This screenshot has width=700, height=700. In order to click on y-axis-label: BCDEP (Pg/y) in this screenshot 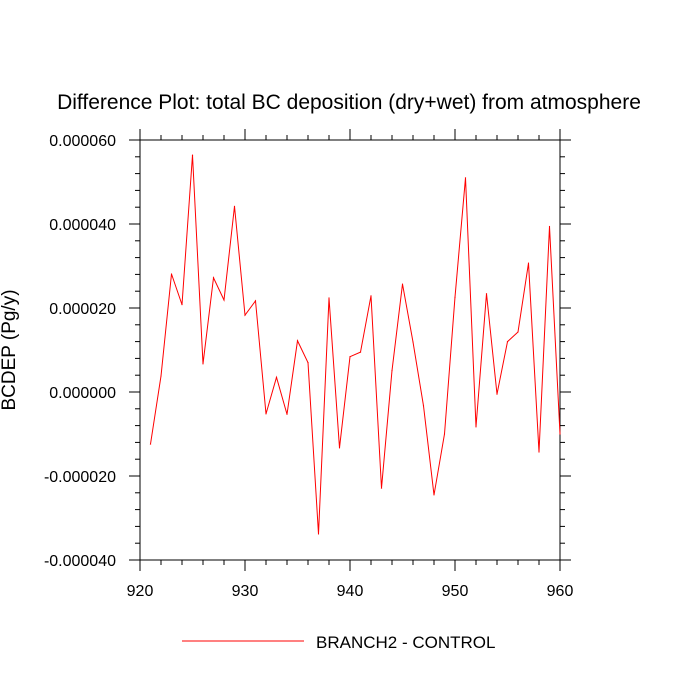, I will do `click(10, 349)`.